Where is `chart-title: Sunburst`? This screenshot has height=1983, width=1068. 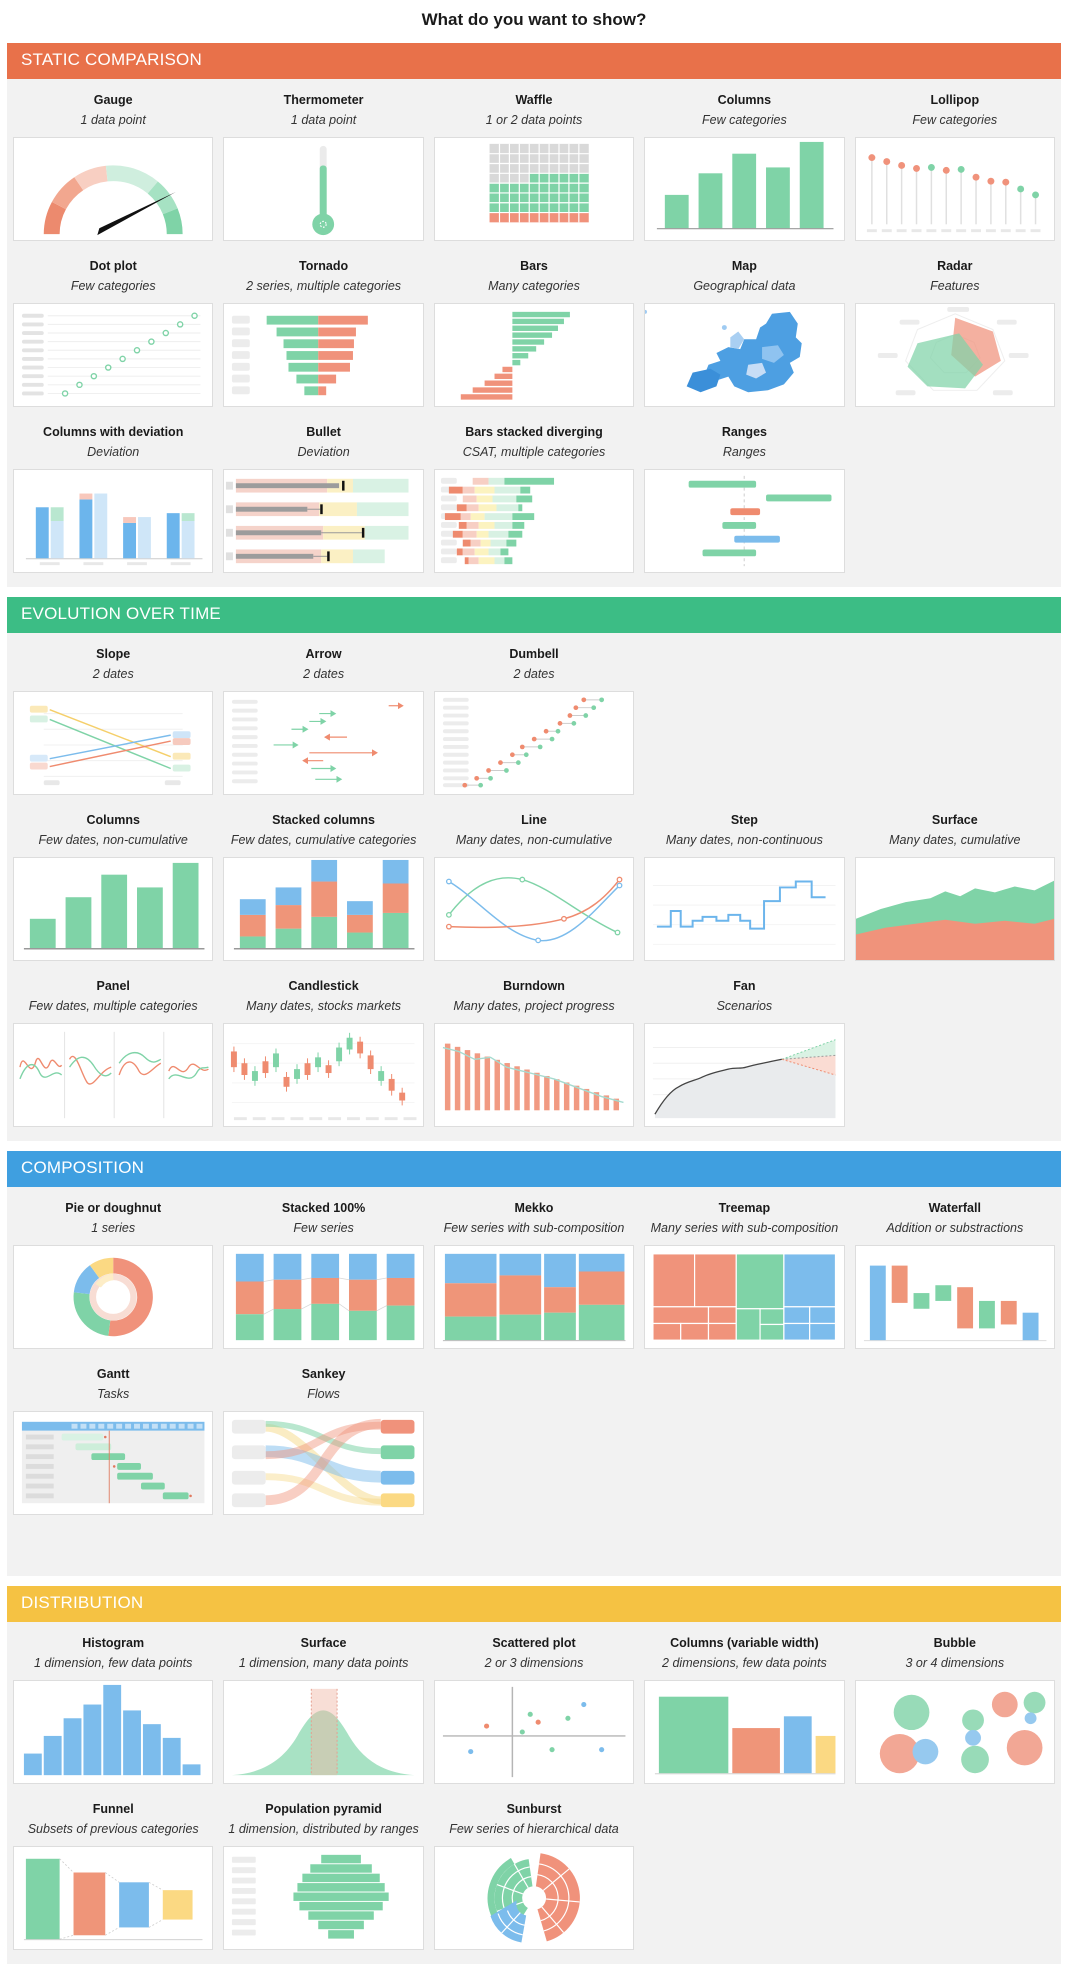 chart-title: Sunburst is located at coordinates (534, 1809).